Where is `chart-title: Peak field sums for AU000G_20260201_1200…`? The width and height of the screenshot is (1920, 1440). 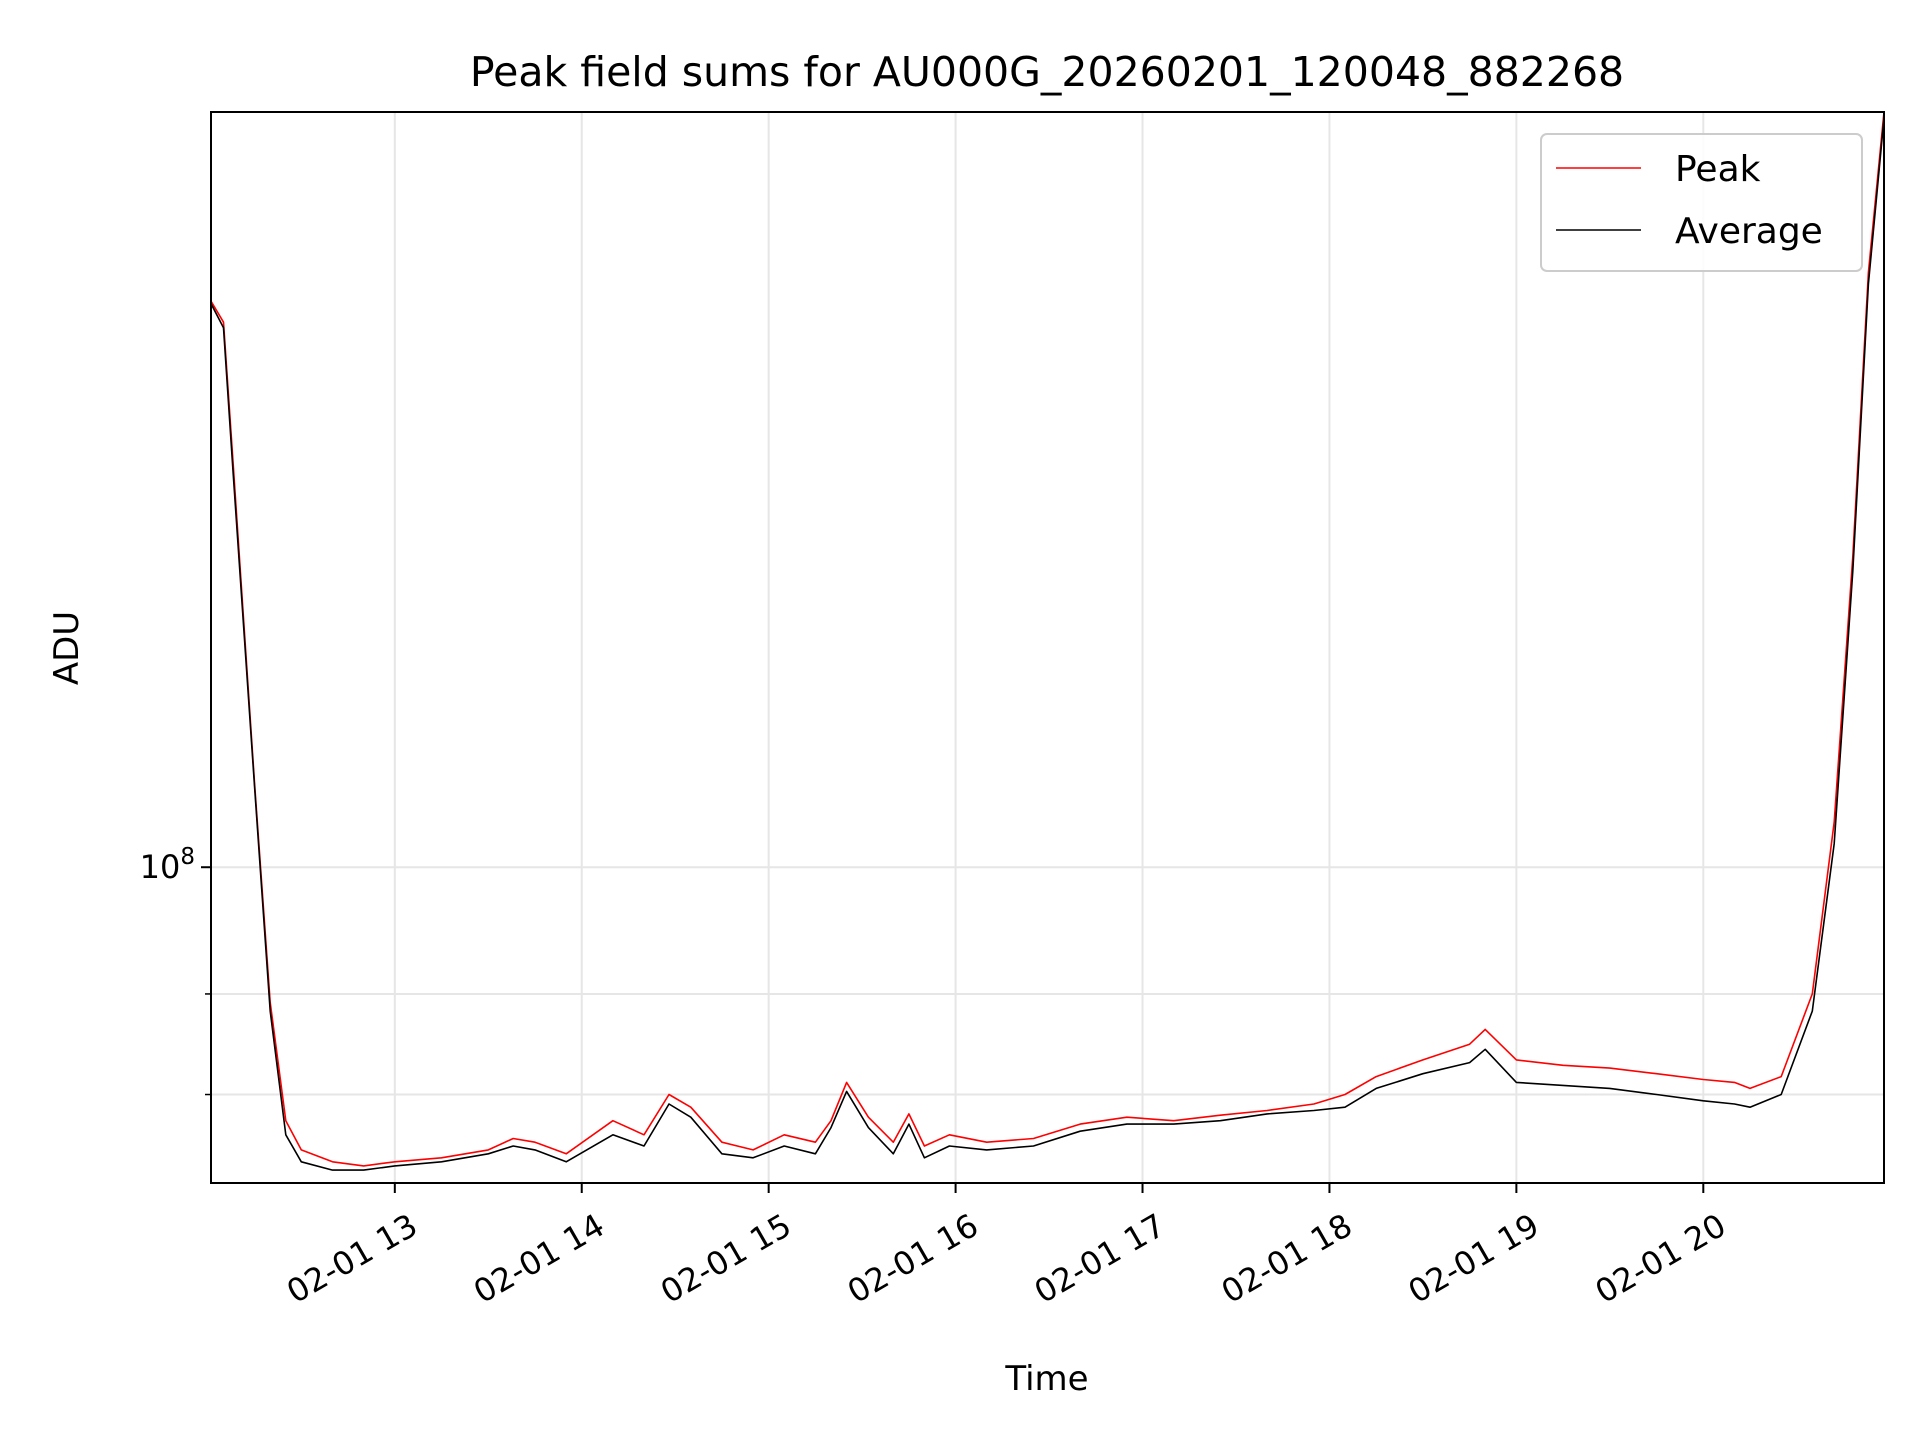
chart-title: Peak field sums for AU000G_20260201_1200… is located at coordinates (1047, 72).